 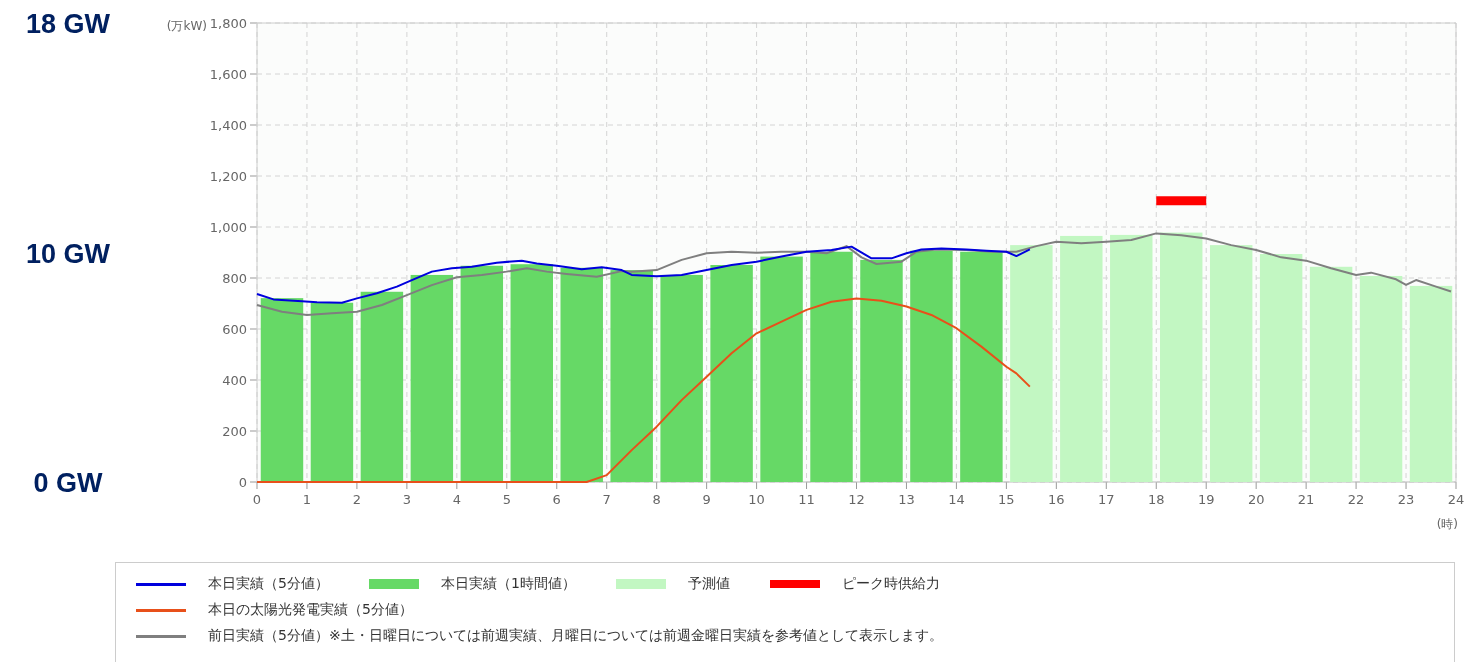 What do you see at coordinates (506, 499) in the screenshot?
I see `x-tick-label: 5` at bounding box center [506, 499].